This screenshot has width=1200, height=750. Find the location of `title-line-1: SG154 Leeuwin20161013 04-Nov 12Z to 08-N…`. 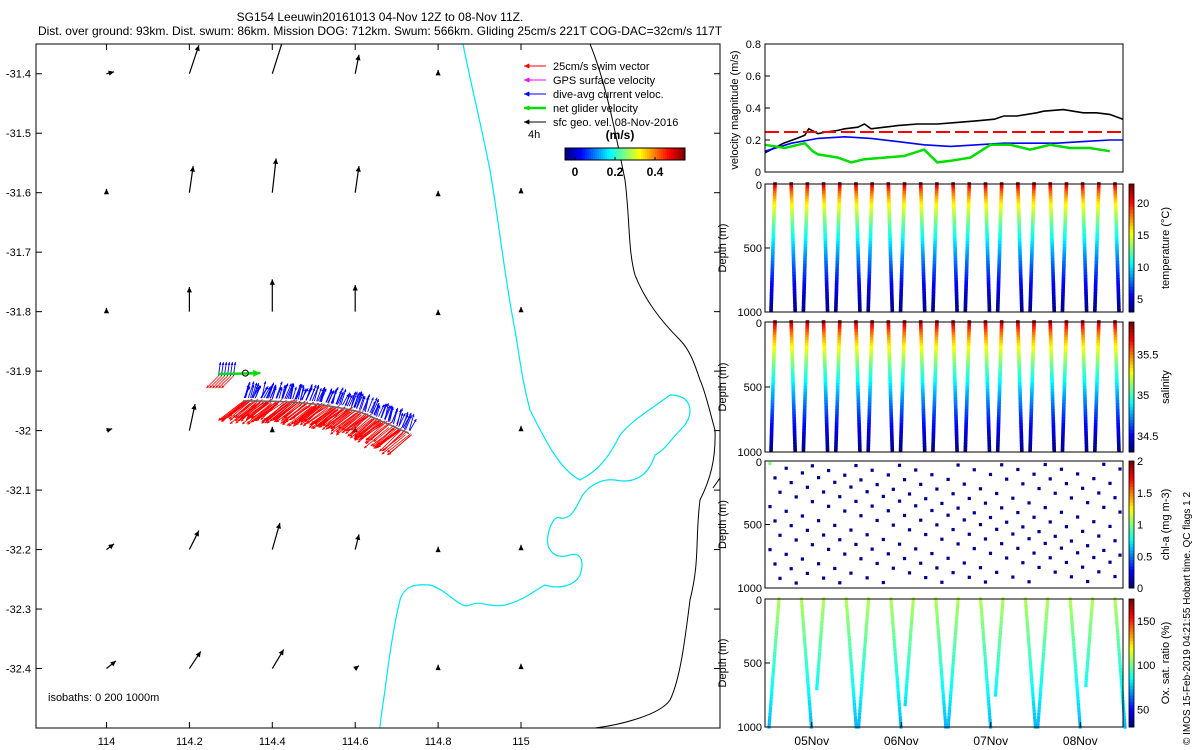

title-line-1: SG154 Leeuwin20161013 04-Nov 12Z to 08-N… is located at coordinates (380, 17).